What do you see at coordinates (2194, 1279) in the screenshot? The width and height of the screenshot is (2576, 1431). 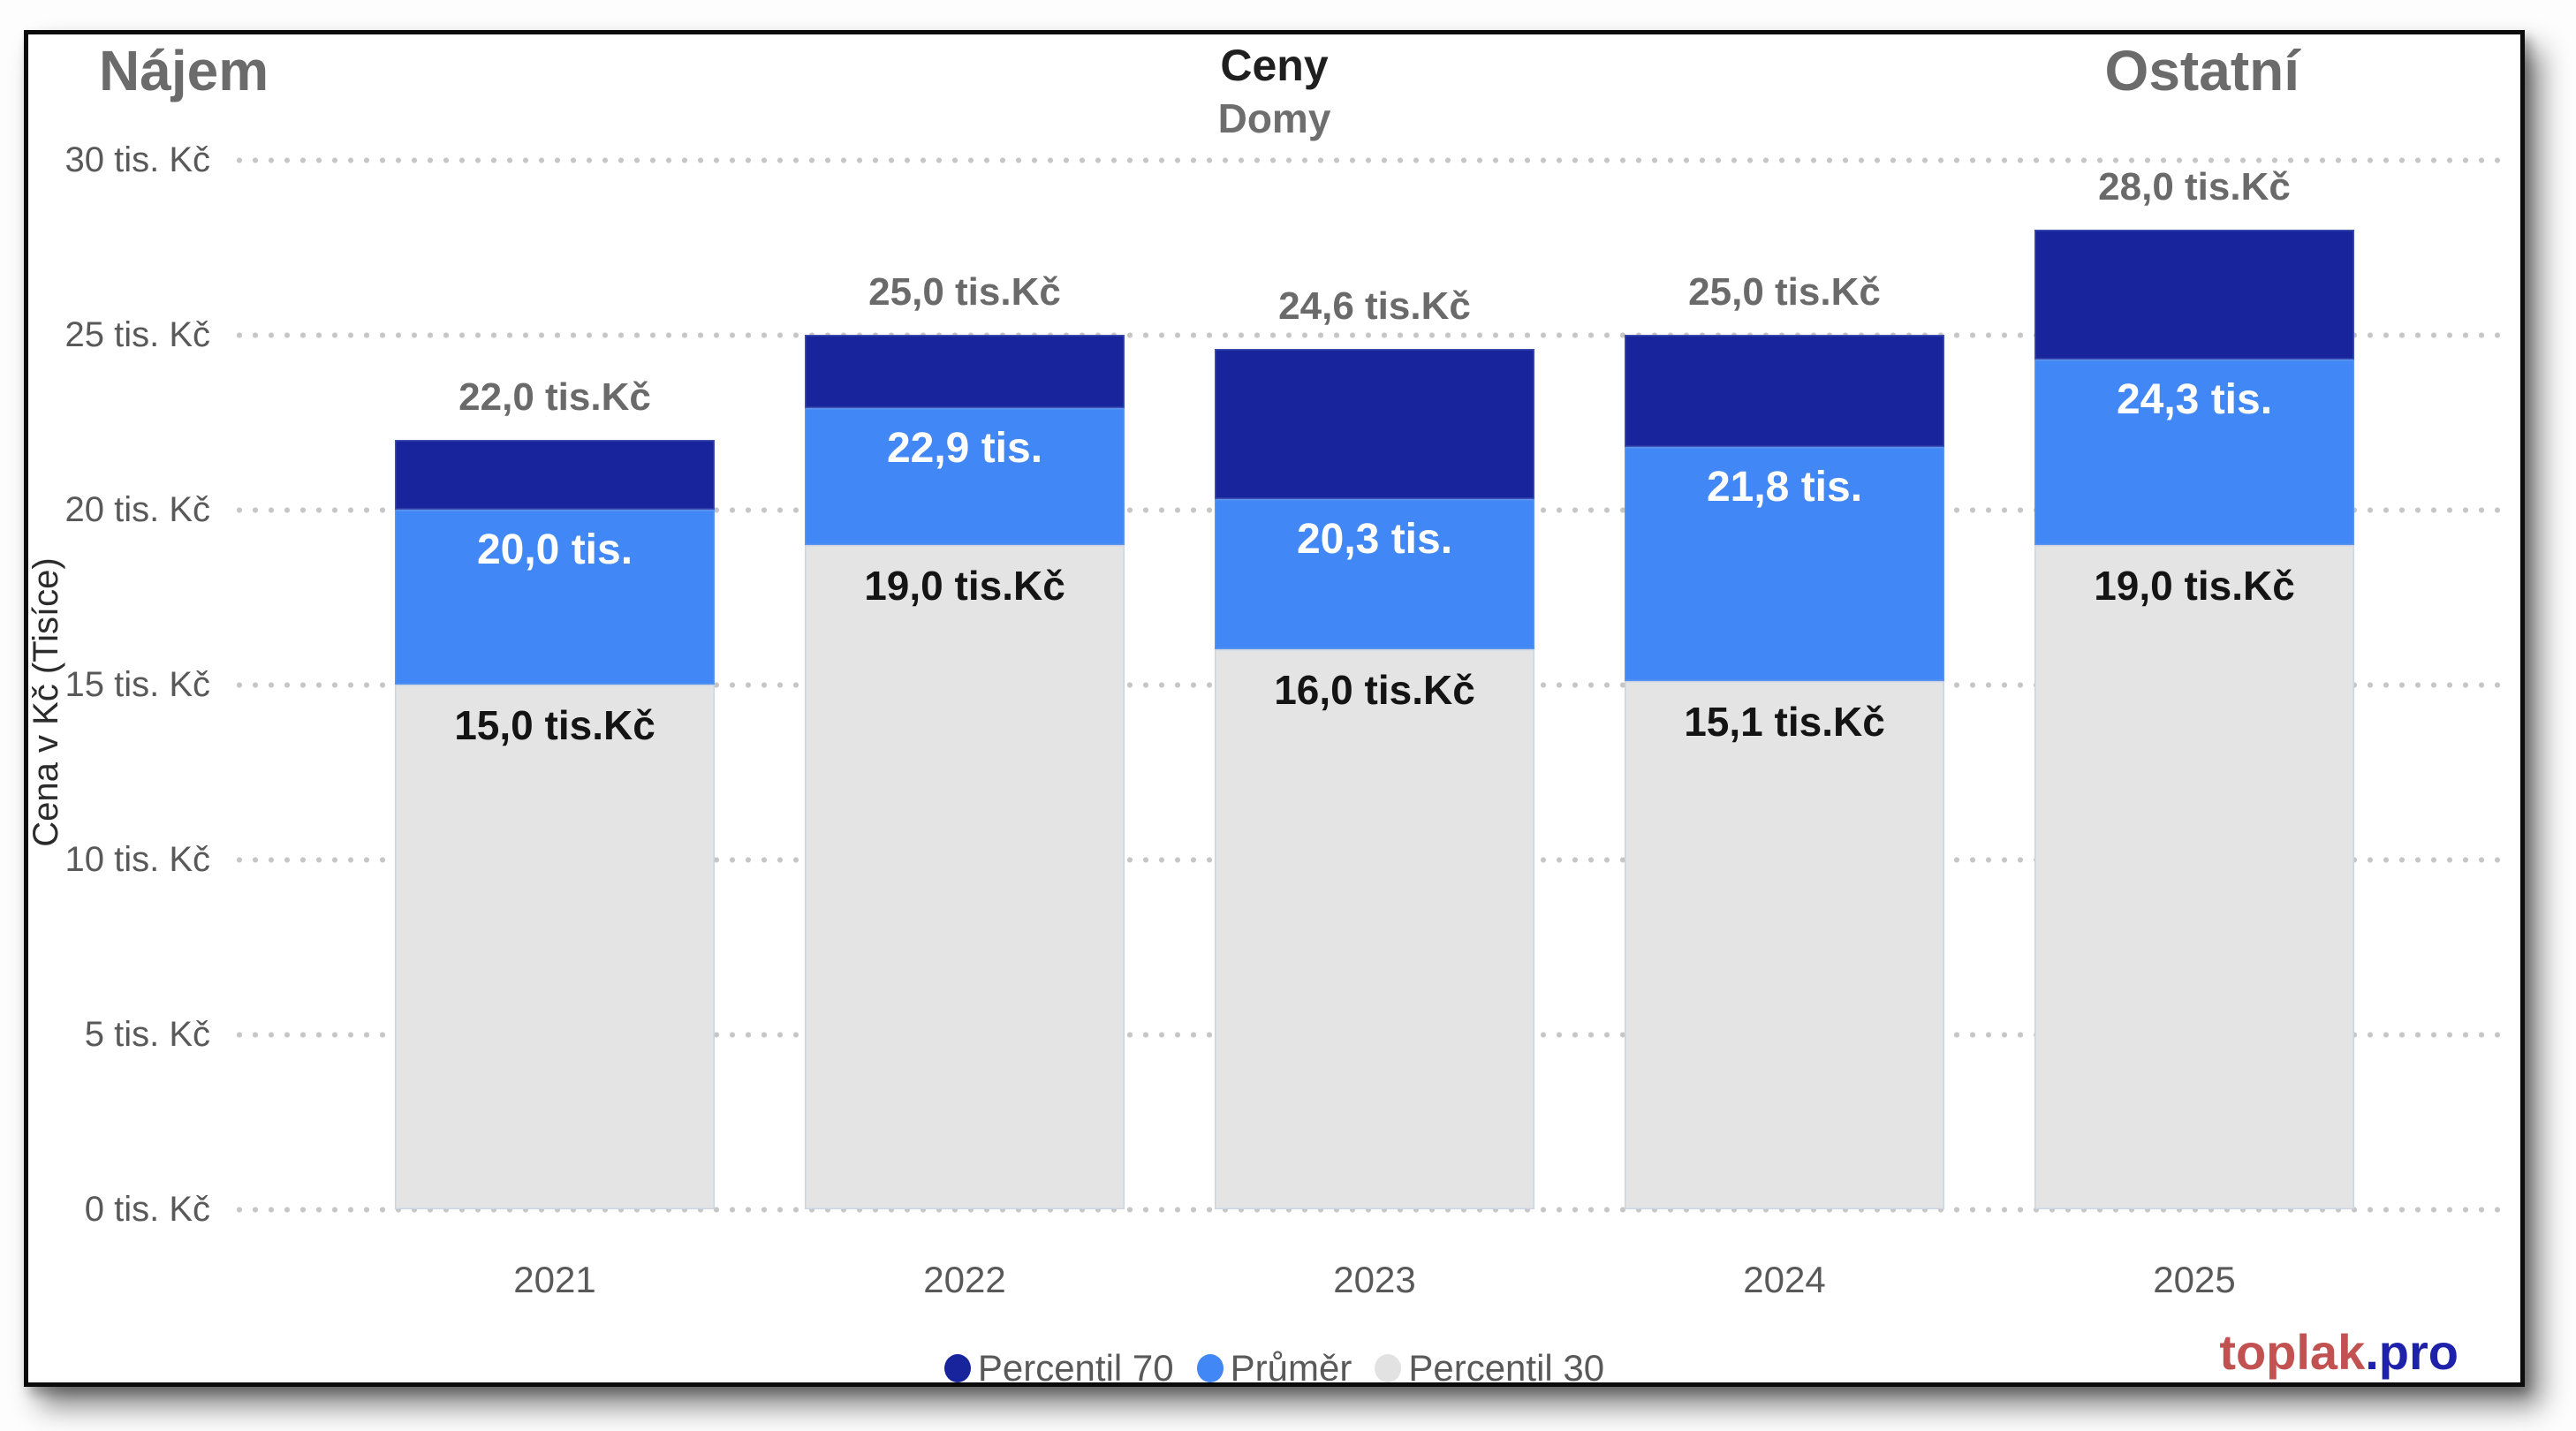 I see `x-axis-label-2025: 2025` at bounding box center [2194, 1279].